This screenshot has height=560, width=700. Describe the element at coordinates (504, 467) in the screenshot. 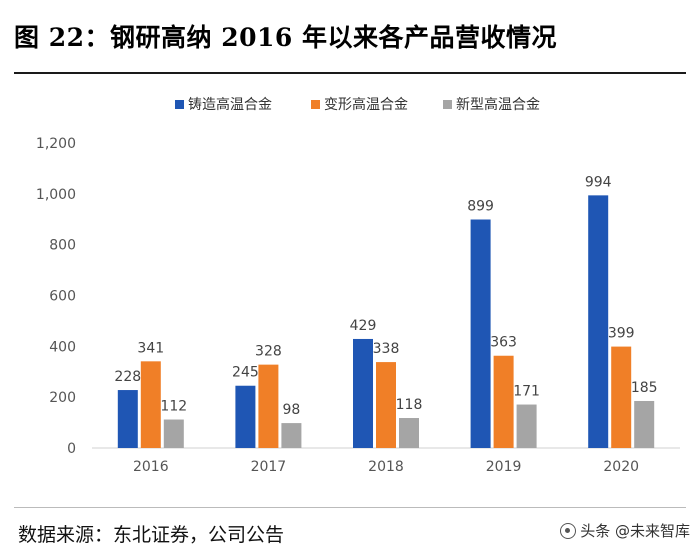

I see `x-tick-label: 2019` at that location.